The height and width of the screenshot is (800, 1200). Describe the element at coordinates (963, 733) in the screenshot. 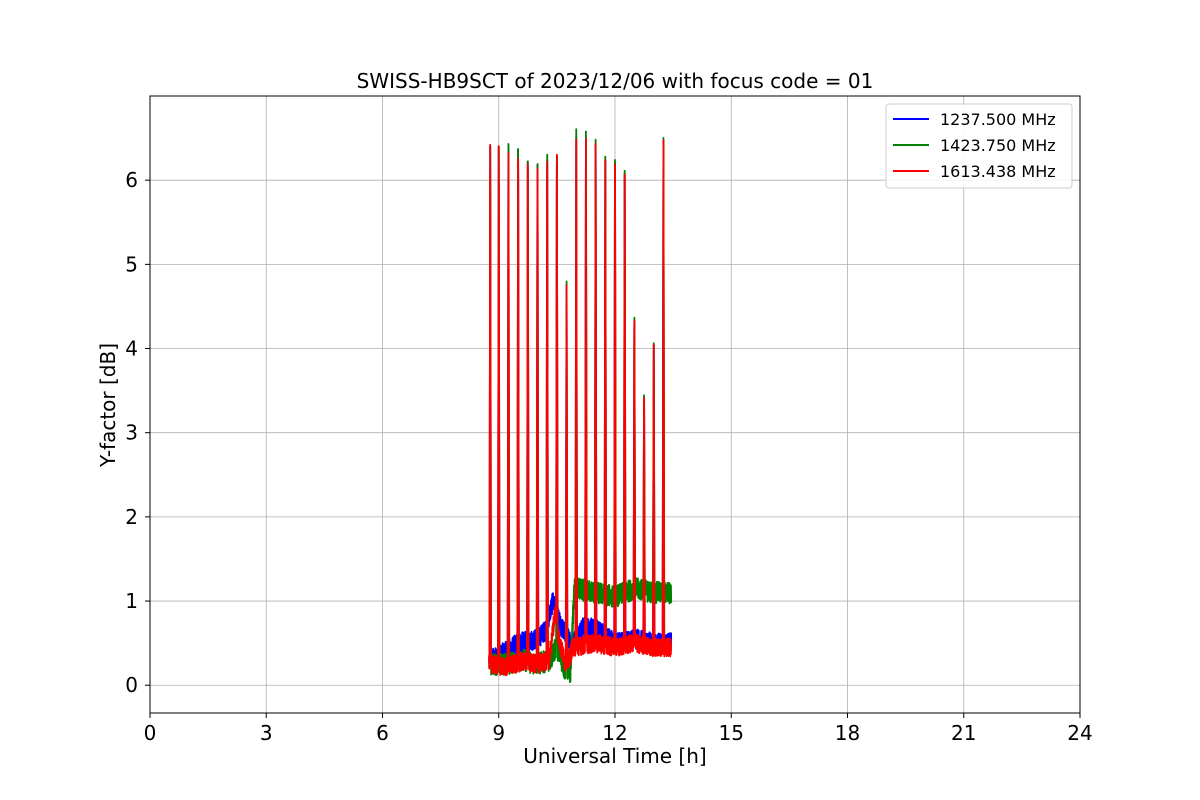

I see `x-tick-label: 21` at that location.